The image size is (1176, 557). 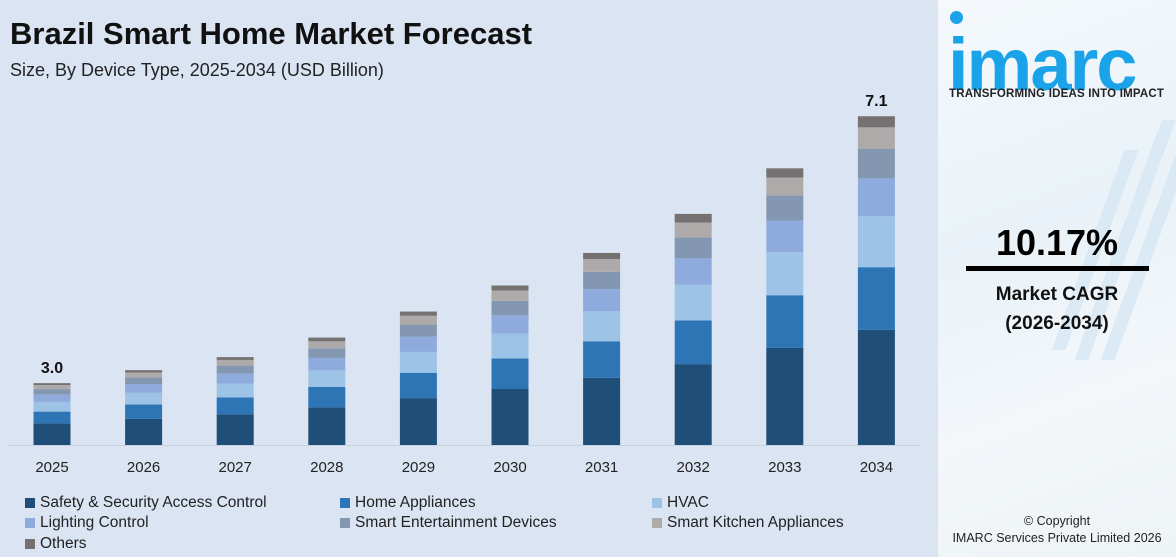 What do you see at coordinates (1057, 538) in the screenshot?
I see `company-name: IMARC Services Private Limited 2026` at bounding box center [1057, 538].